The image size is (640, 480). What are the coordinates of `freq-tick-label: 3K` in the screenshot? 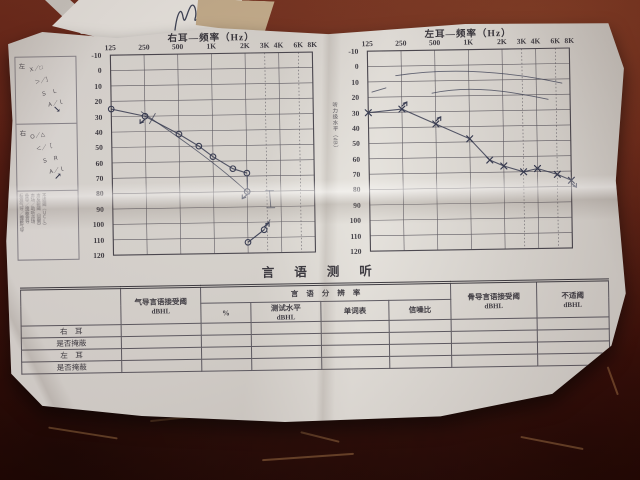 It's located at (521, 41).